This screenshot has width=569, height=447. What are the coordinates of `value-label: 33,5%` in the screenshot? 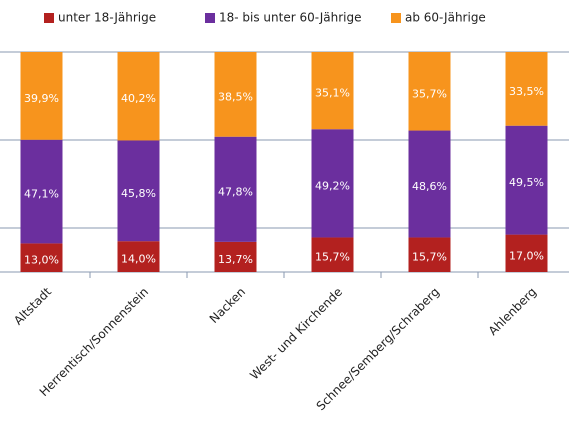 It's located at (526, 91).